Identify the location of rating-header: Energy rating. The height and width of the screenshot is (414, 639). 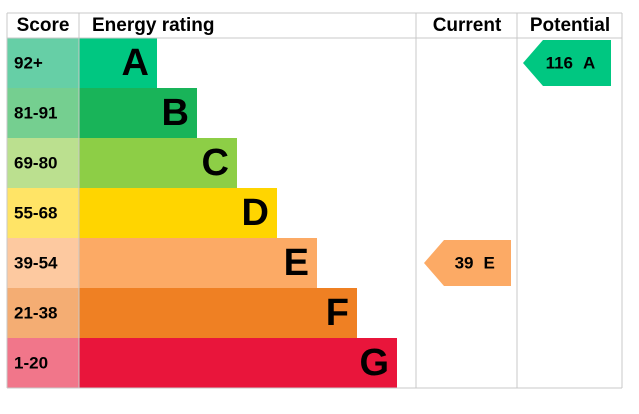
(153, 25).